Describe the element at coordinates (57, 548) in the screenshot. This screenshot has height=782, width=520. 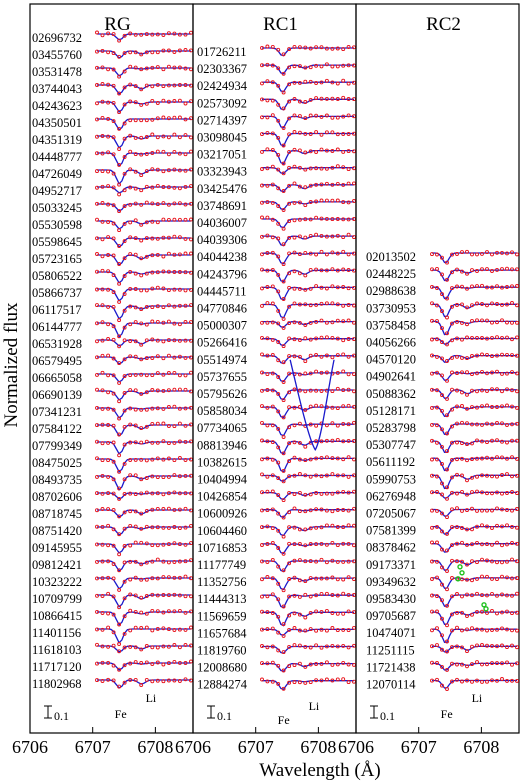
I see `star-label: 09145955` at that location.